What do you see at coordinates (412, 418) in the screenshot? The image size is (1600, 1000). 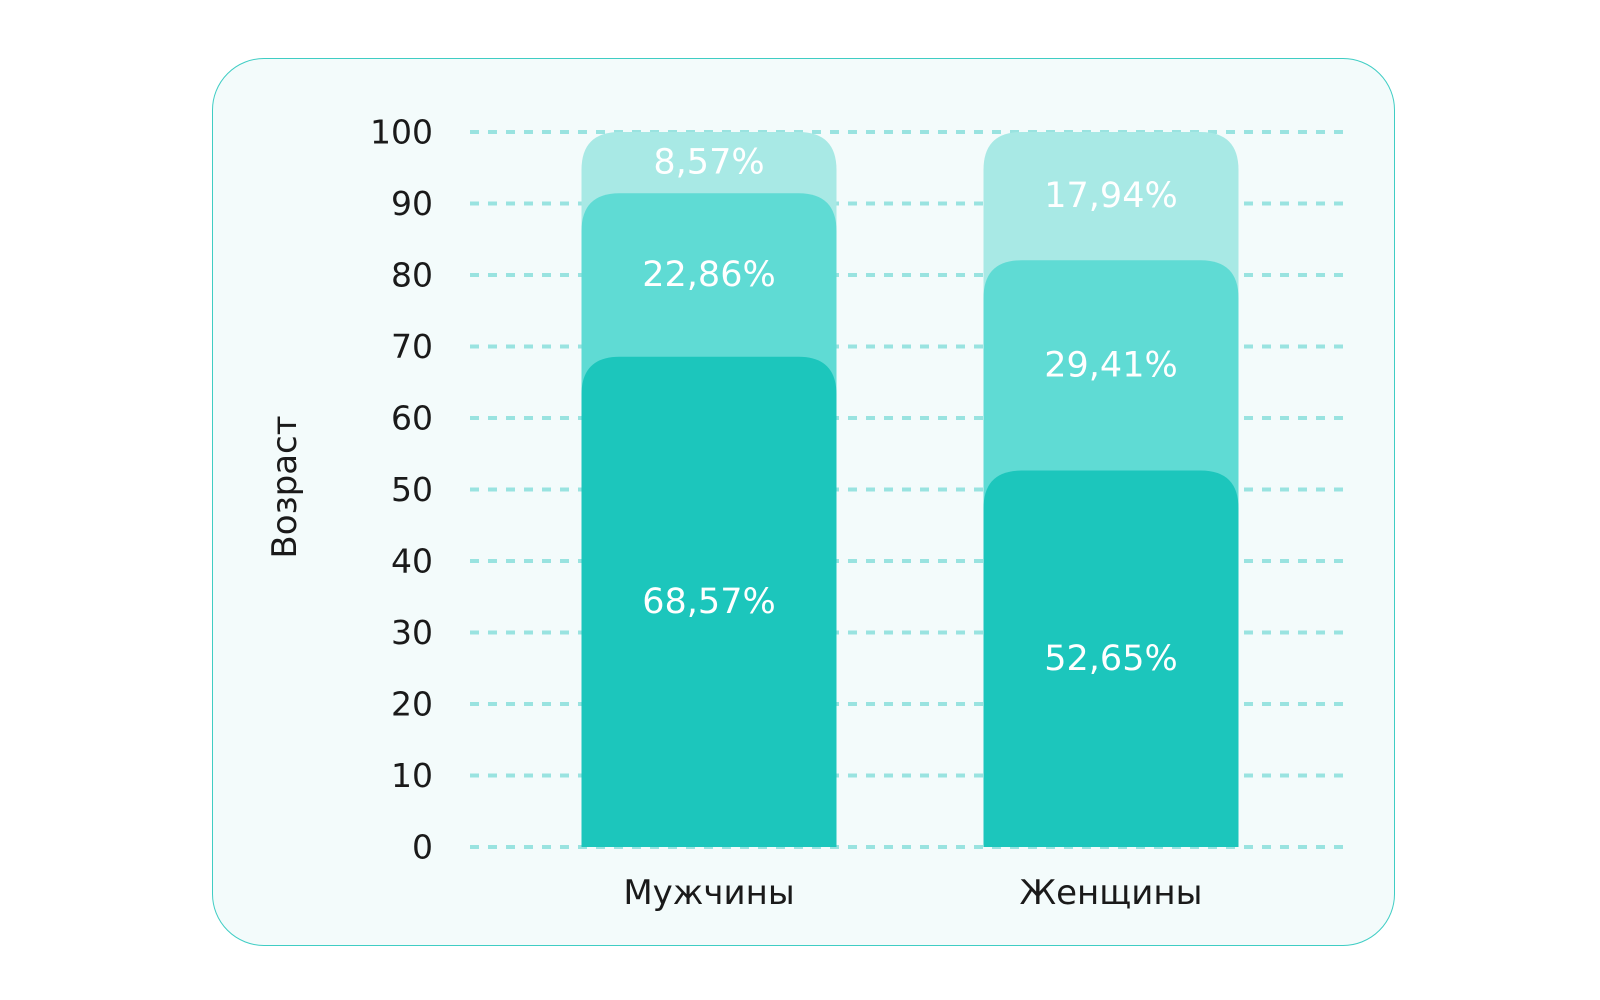 I see `y-tick-label: 60` at bounding box center [412, 418].